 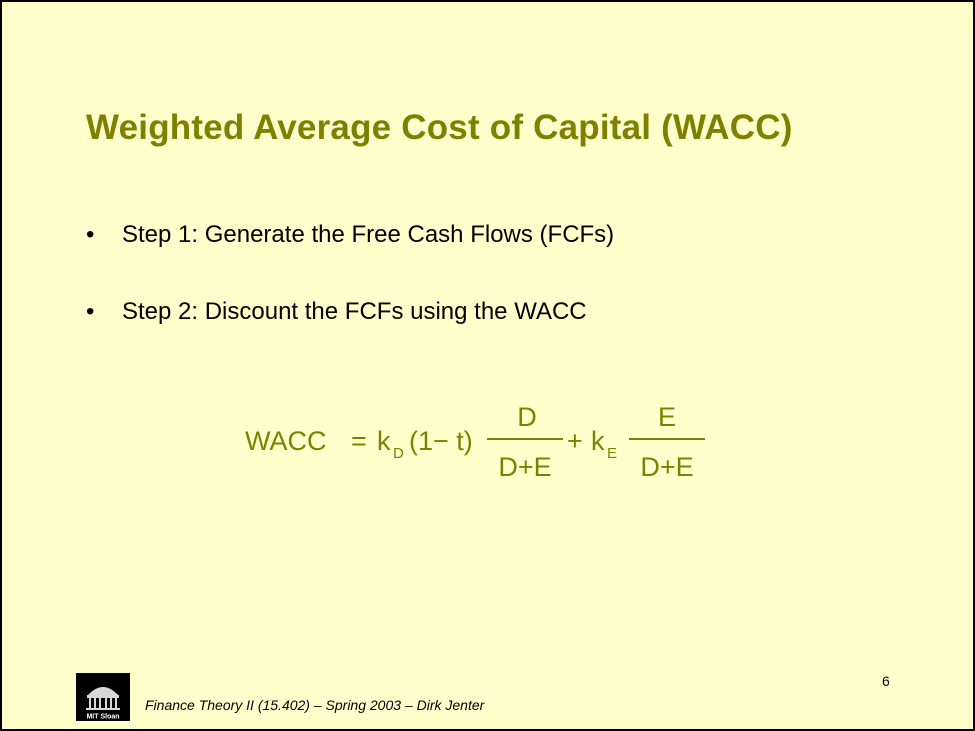 I want to click on mit-dome-icon: MIT Sloan, so click(x=103, y=697).